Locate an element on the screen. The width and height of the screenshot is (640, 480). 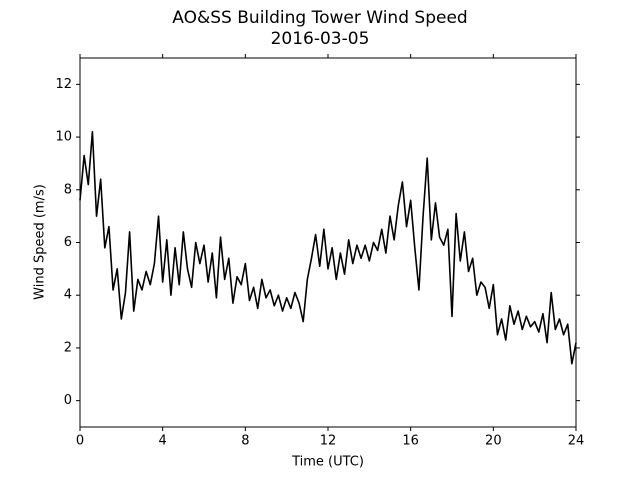
y-tick-label: 4 is located at coordinates (68, 295).